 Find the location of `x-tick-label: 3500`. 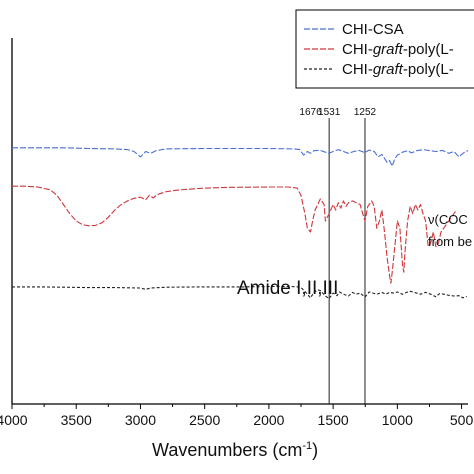

x-tick-label: 3500 is located at coordinates (76, 420).